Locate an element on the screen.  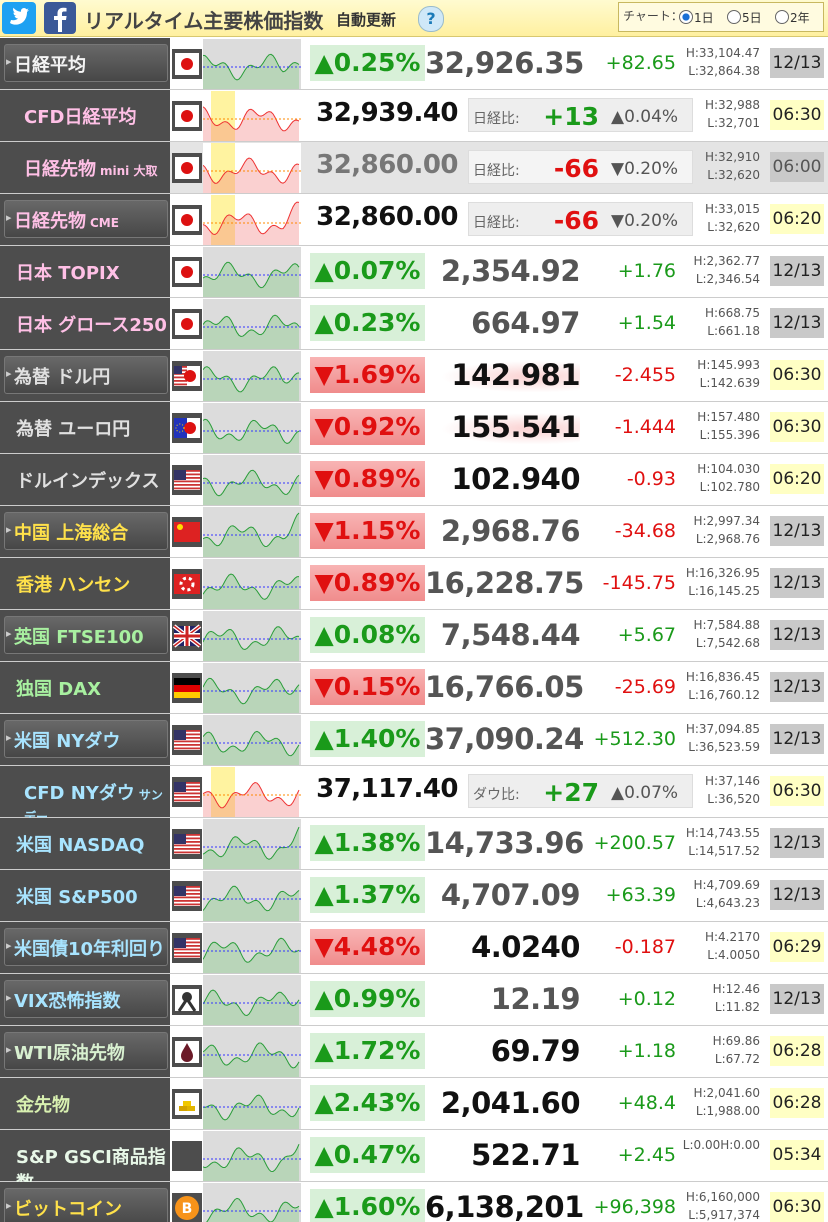
name-cell: ドルインデックス is located at coordinates (85, 479).